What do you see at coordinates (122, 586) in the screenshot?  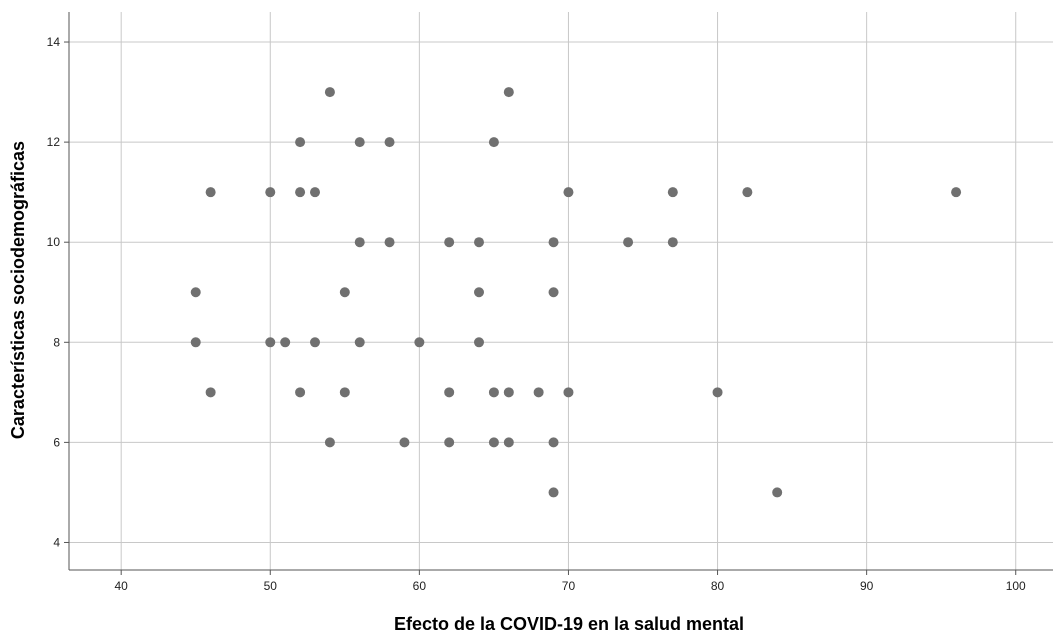 I see `x-tick-label: 40` at bounding box center [122, 586].